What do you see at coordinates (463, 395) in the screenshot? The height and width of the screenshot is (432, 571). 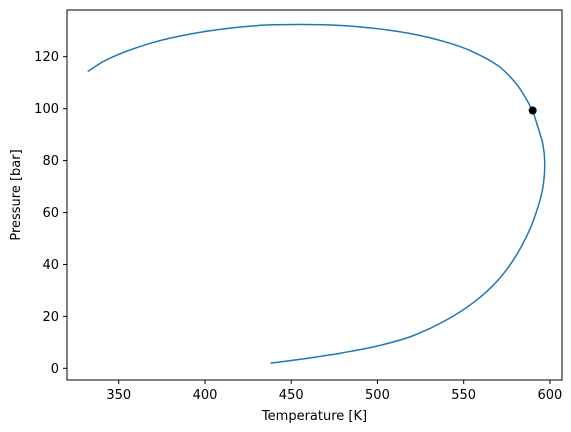 I see `x-tick-label-4: 550` at bounding box center [463, 395].